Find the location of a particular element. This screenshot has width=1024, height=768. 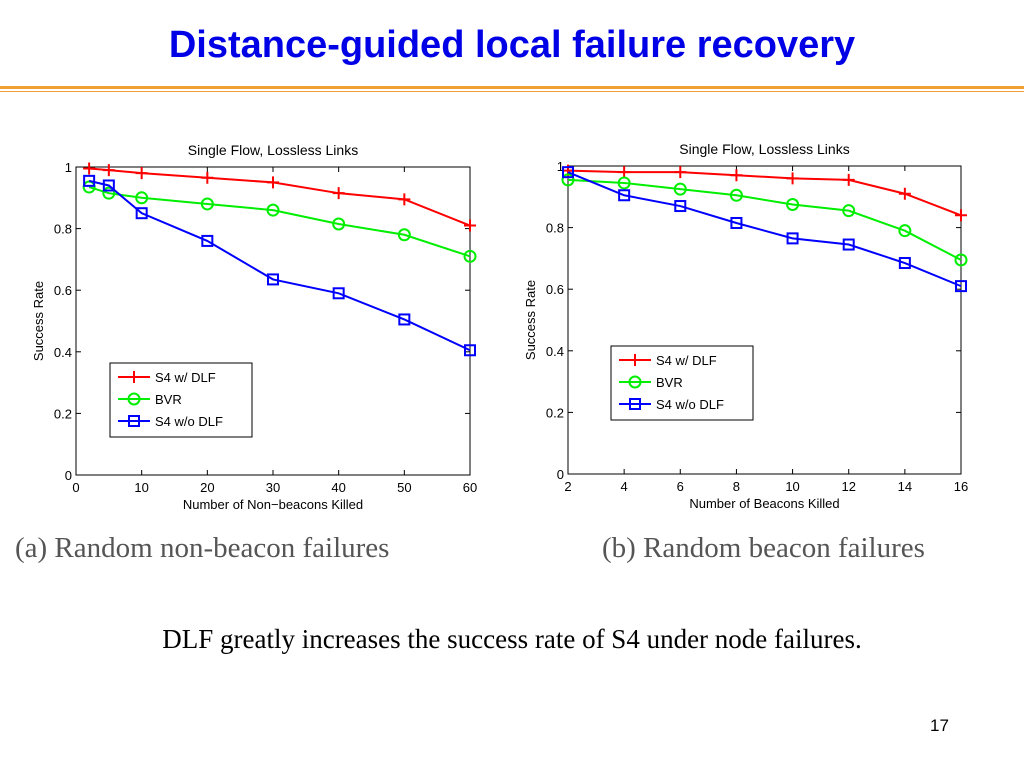

x-tick-label: 4 is located at coordinates (624, 486).